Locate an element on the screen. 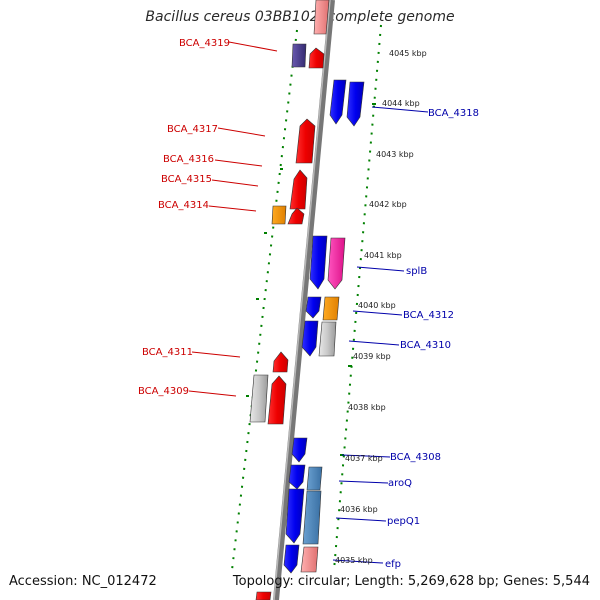 The width and height of the screenshot is (600, 600). tick-label: 4040 kbp is located at coordinates (377, 305).